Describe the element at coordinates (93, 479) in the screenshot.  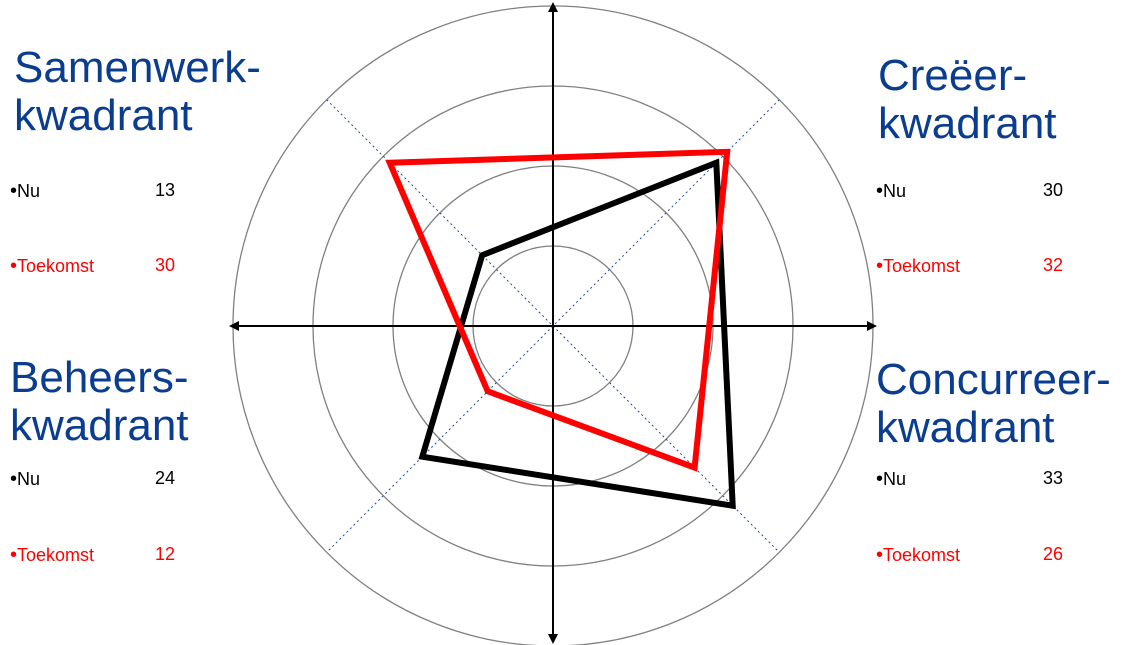
I see `stat-nu-beheers: •Nu 24` at that location.